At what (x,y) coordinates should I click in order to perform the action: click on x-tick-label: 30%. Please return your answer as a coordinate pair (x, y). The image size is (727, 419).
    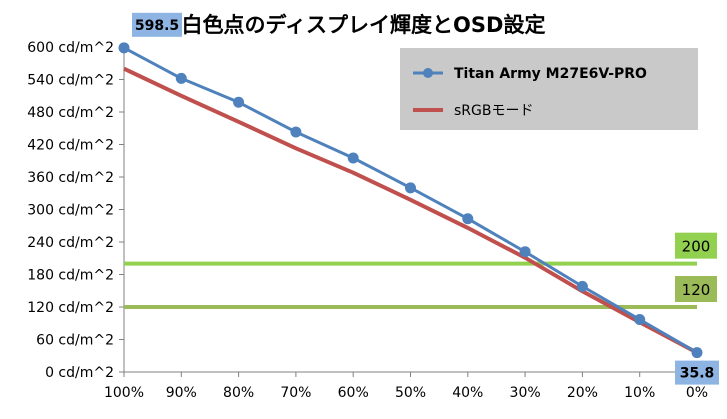
    Looking at the image, I should click on (525, 393).